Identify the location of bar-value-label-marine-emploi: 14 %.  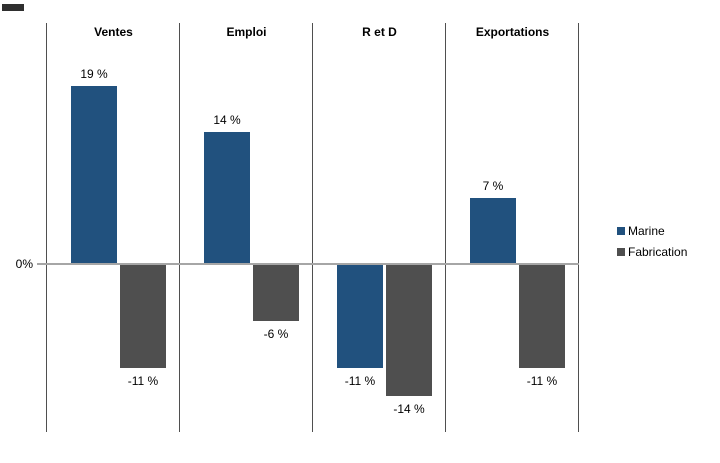
(227, 120).